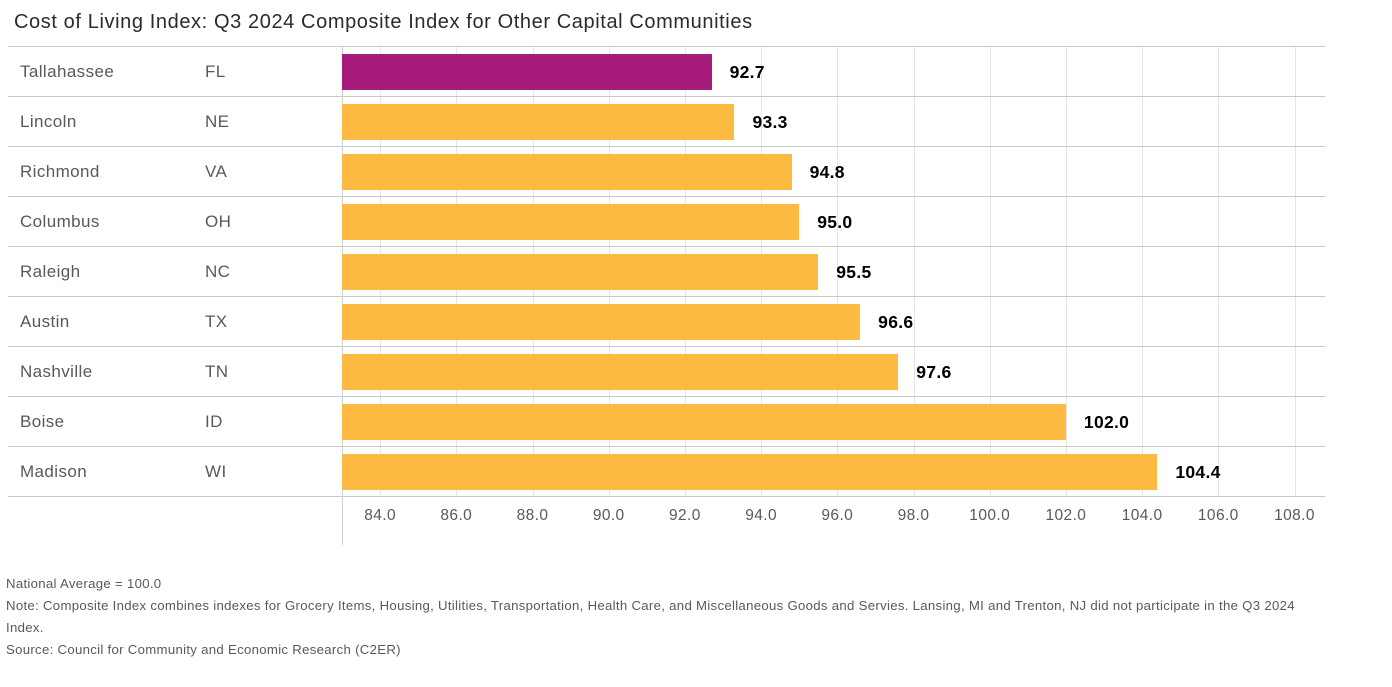 This screenshot has height=687, width=1392. I want to click on value-label: 97.6, so click(934, 371).